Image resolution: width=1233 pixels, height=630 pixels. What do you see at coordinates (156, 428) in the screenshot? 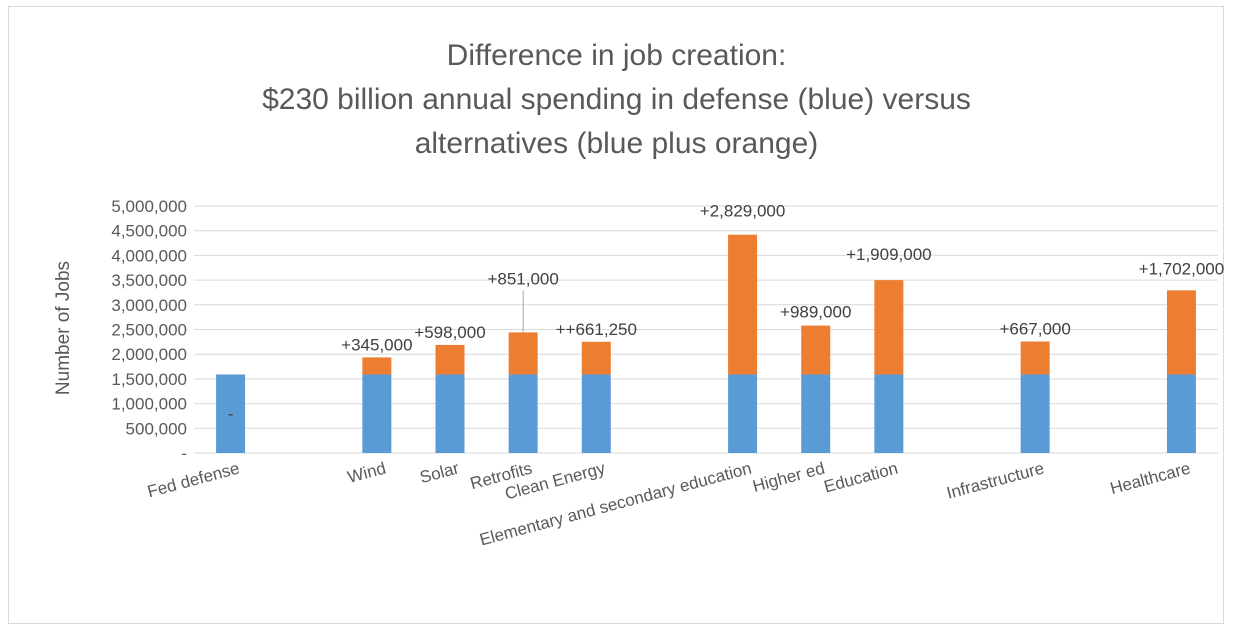
I see `y-tick-label: 500,000` at bounding box center [156, 428].